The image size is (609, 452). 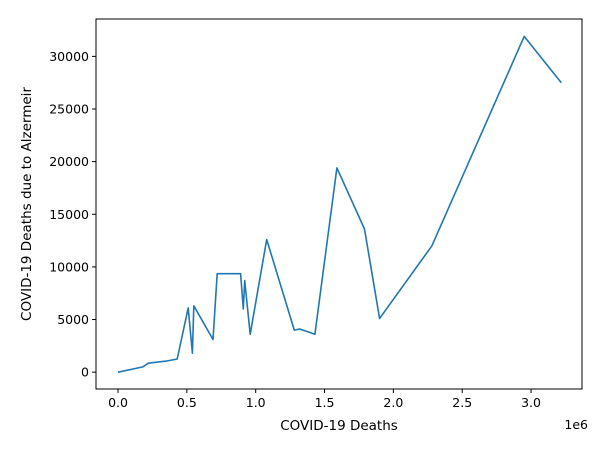 I want to click on y-tick-label: 25000, so click(x=69, y=109).